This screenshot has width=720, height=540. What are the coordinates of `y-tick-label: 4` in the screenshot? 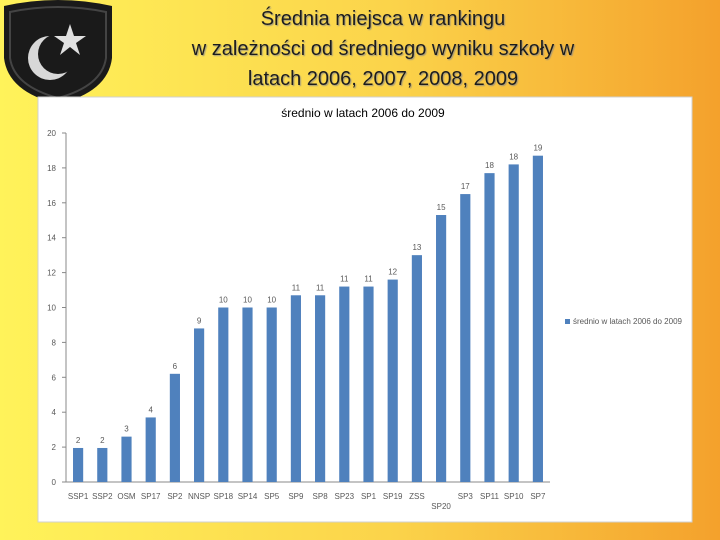 It's located at (54, 412).